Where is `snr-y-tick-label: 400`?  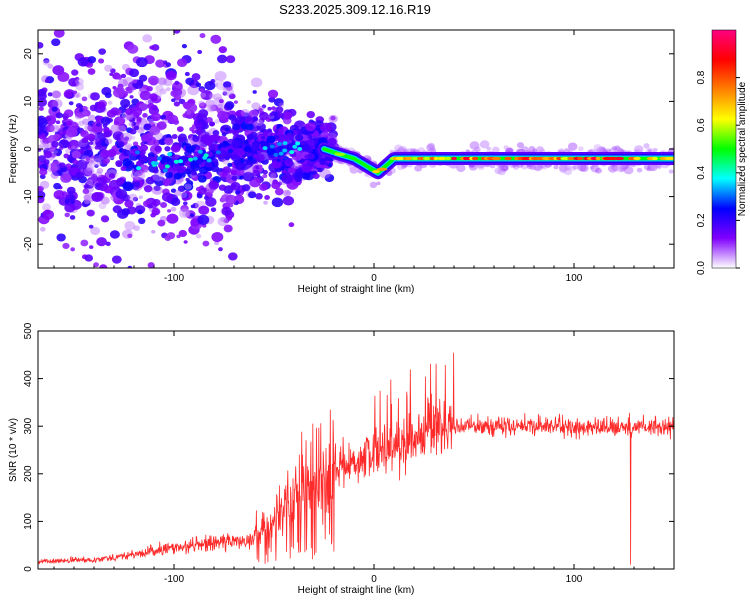
snr-y-tick-label: 400 is located at coordinates (28, 378).